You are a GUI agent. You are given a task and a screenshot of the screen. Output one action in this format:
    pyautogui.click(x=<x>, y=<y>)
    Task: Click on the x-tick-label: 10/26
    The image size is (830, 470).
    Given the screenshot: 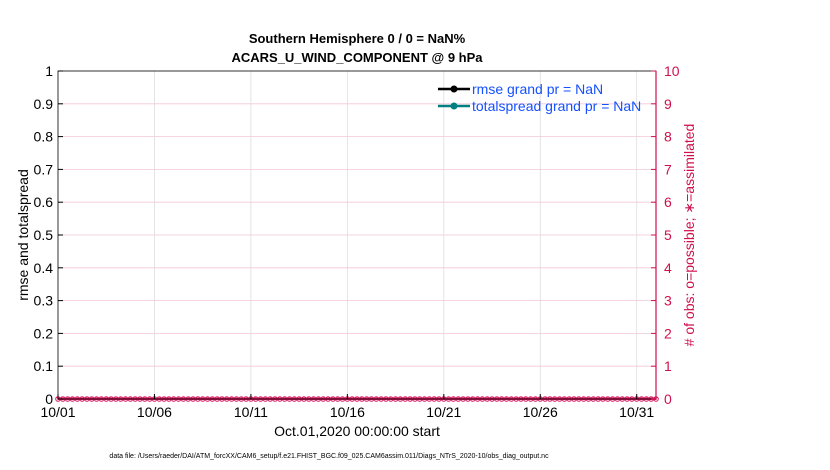 What is the action you would take?
    pyautogui.click(x=540, y=412)
    